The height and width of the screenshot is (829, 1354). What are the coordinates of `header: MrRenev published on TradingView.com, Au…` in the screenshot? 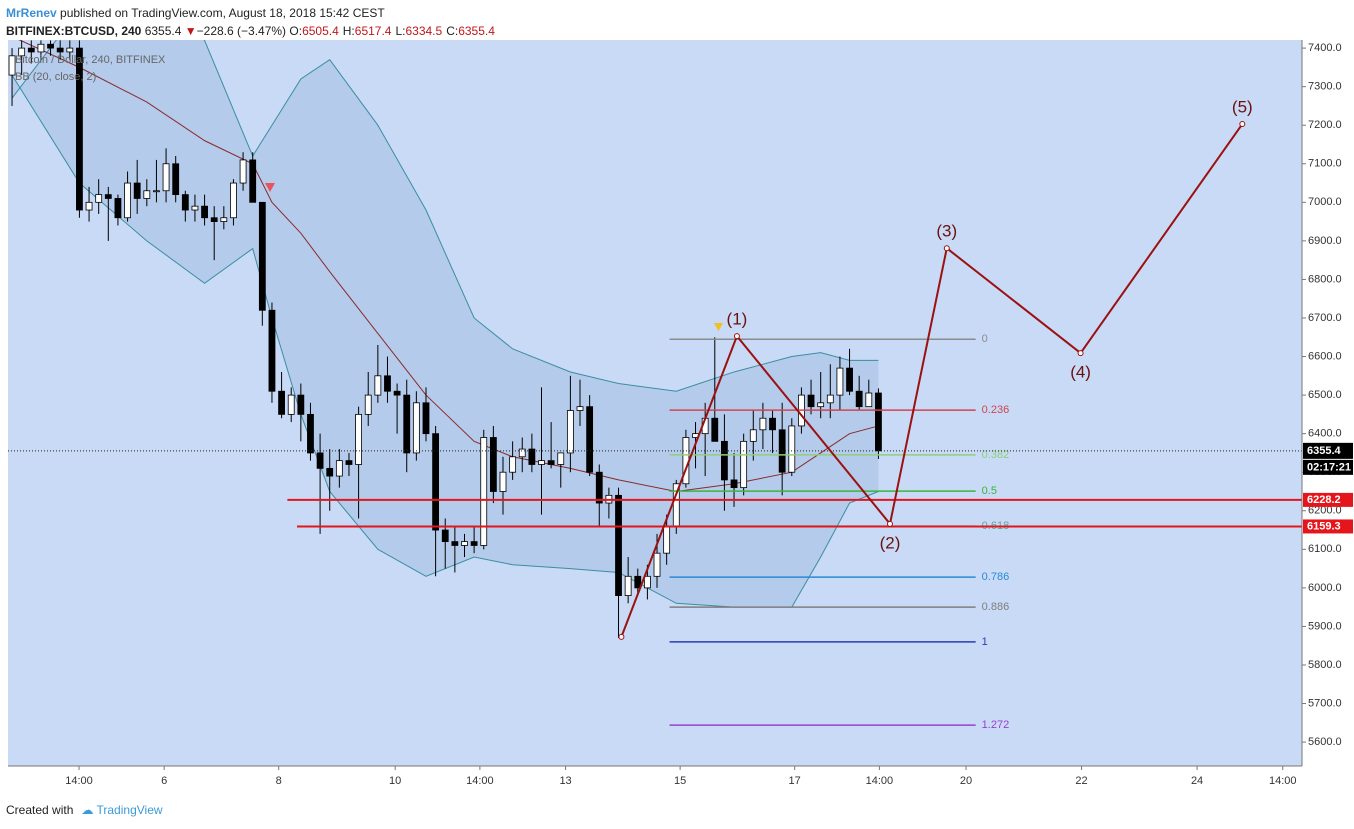 It's located at (252, 22).